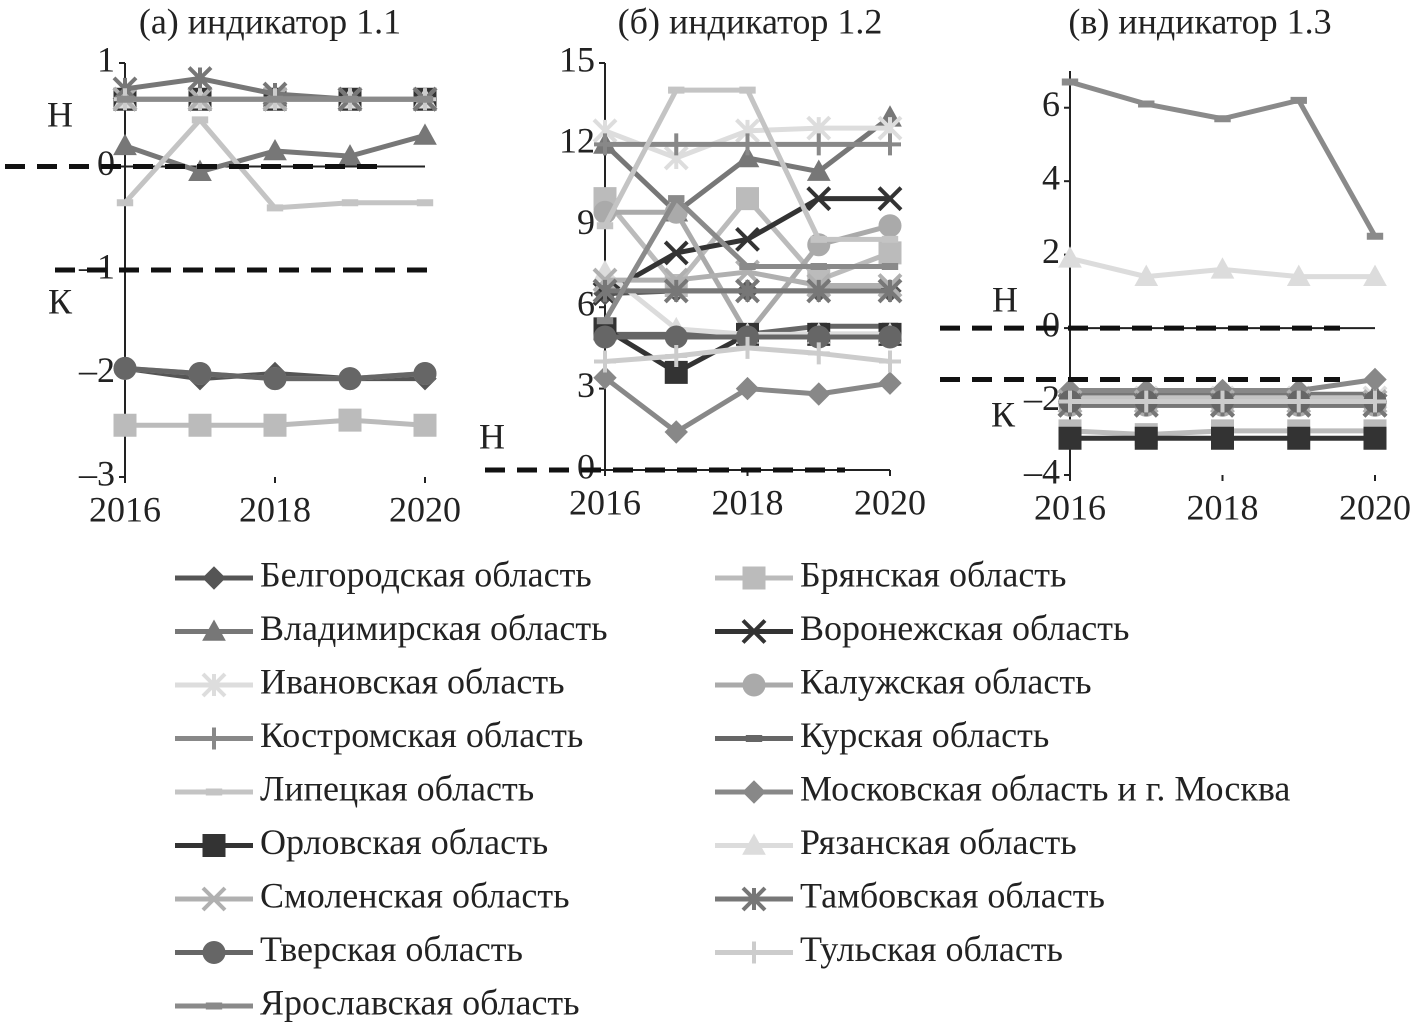 The width and height of the screenshot is (1421, 1032). What do you see at coordinates (938, 842) in the screenshot?
I see `legend-label: Рязанская область` at bounding box center [938, 842].